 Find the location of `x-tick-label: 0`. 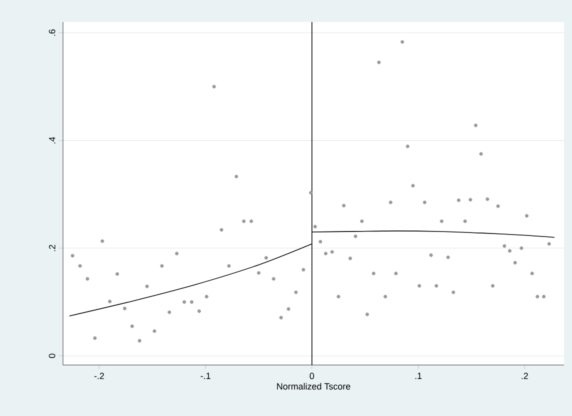

x-tick-label: 0 is located at coordinates (312, 376).